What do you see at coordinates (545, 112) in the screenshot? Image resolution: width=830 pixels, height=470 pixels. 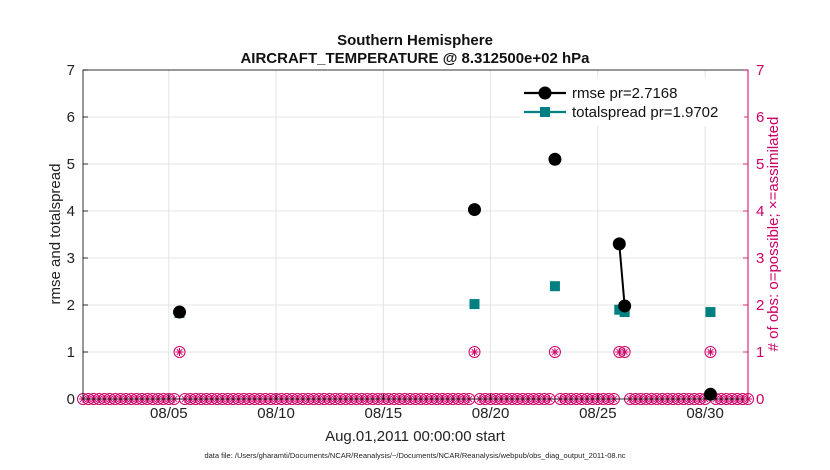 I see `legend-totalspread-marker` at bounding box center [545, 112].